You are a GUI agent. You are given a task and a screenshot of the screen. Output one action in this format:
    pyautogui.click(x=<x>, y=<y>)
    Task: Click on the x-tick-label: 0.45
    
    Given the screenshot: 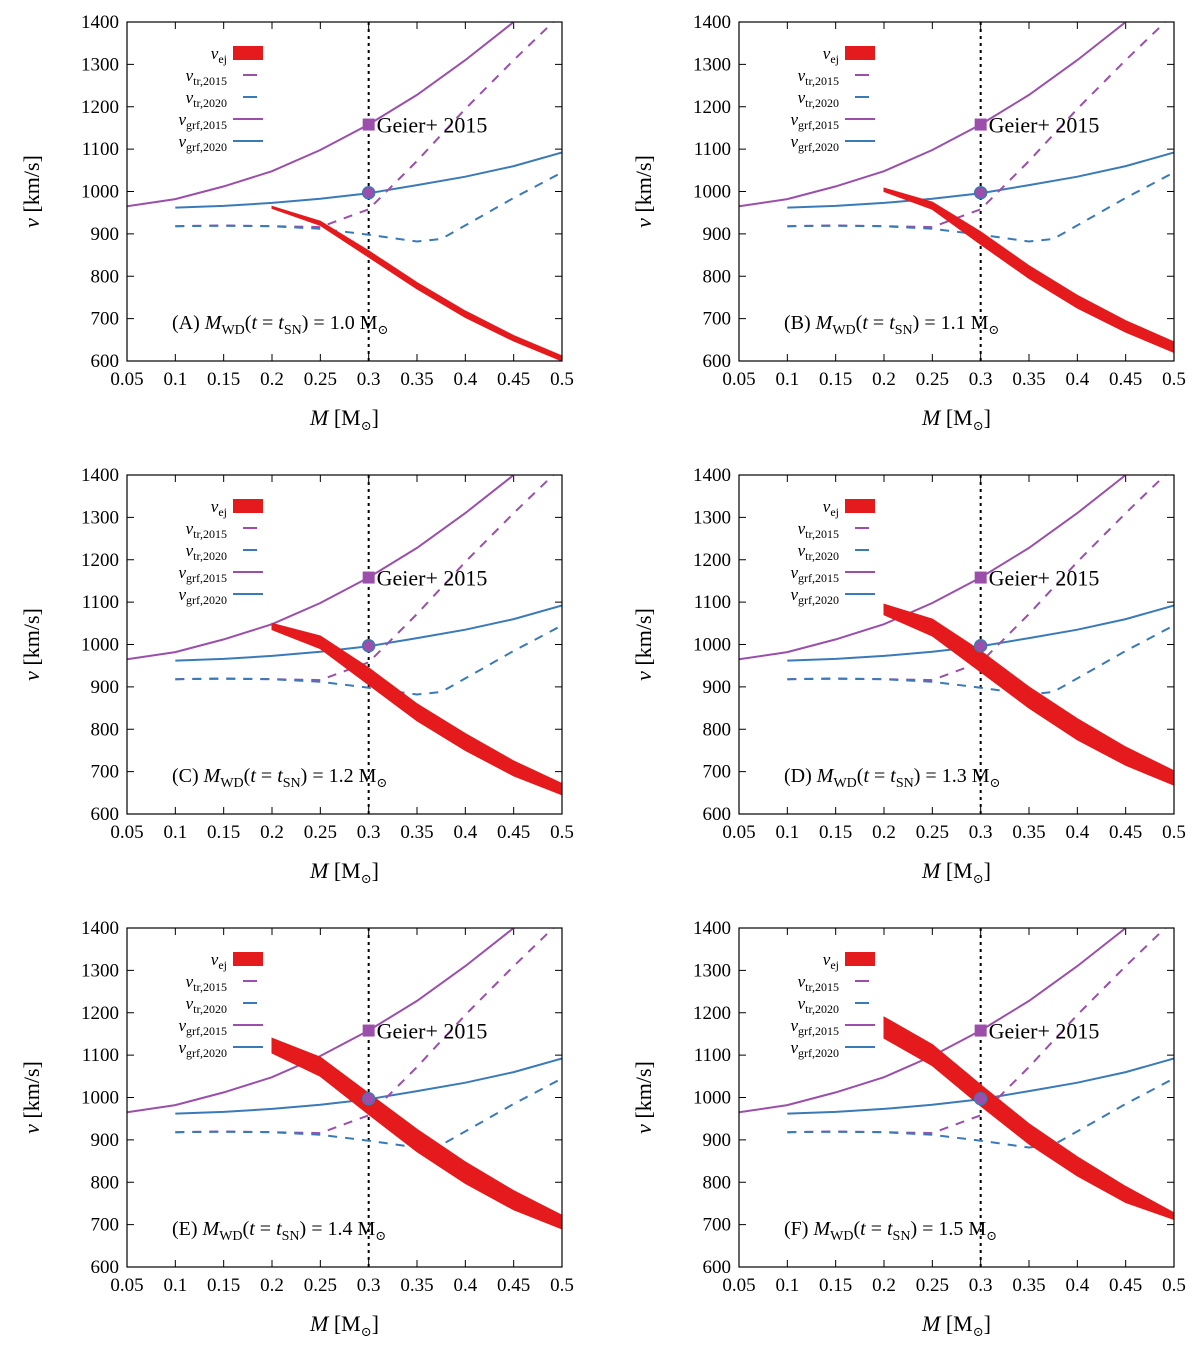 What is the action you would take?
    pyautogui.click(x=1125, y=832)
    